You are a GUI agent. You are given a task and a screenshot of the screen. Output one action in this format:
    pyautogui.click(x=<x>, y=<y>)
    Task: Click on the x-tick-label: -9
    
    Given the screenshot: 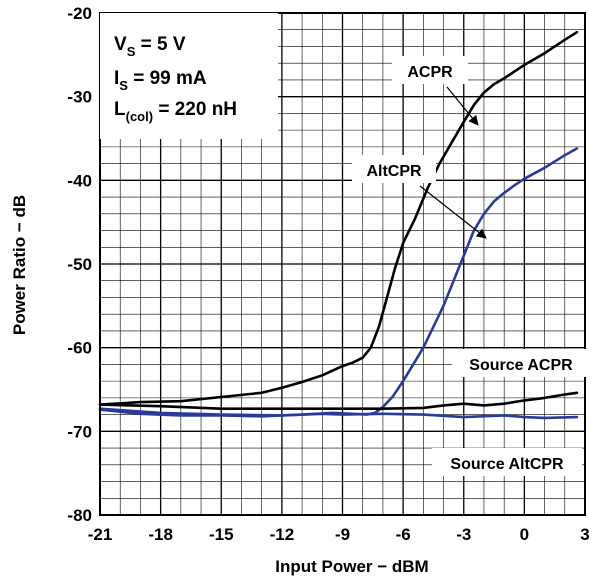 What is the action you would take?
    pyautogui.click(x=342, y=534)
    